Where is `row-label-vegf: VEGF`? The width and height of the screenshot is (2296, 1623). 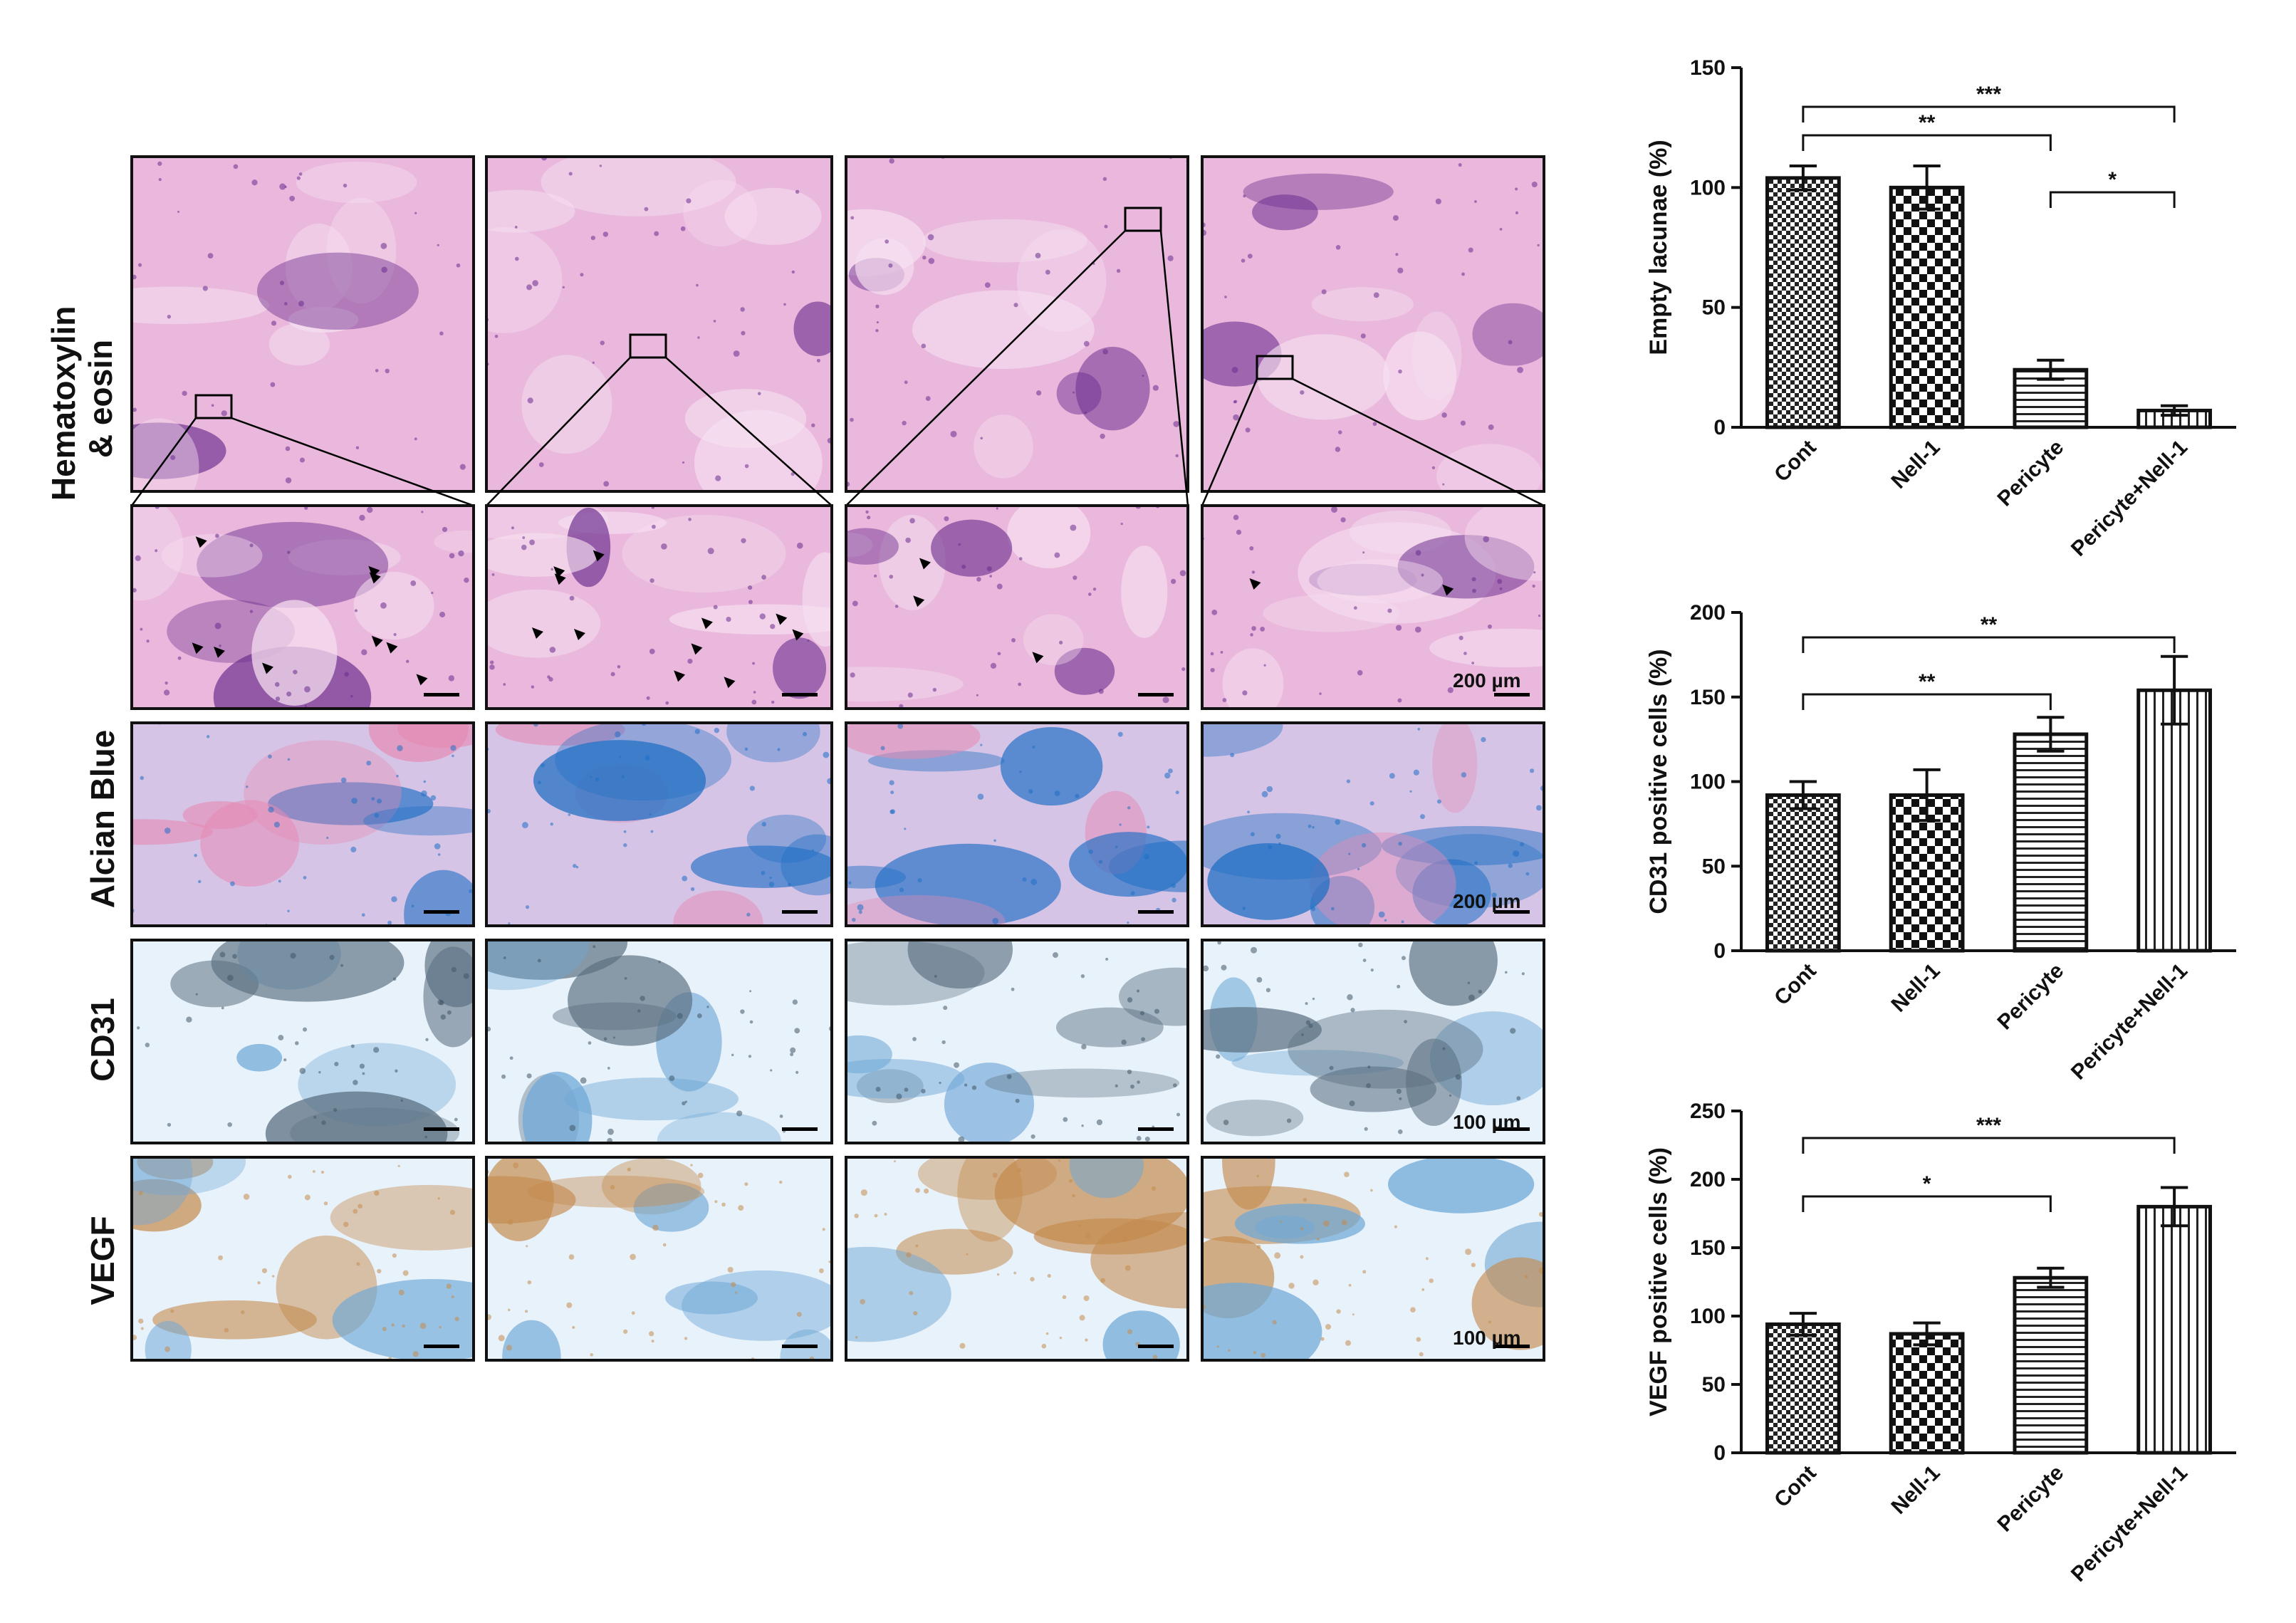
row-label-vegf: VEGF is located at coordinates (102, 1260).